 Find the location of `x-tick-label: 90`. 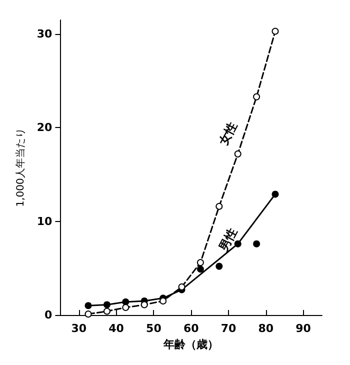

x-tick-label: 90 is located at coordinates (304, 328).